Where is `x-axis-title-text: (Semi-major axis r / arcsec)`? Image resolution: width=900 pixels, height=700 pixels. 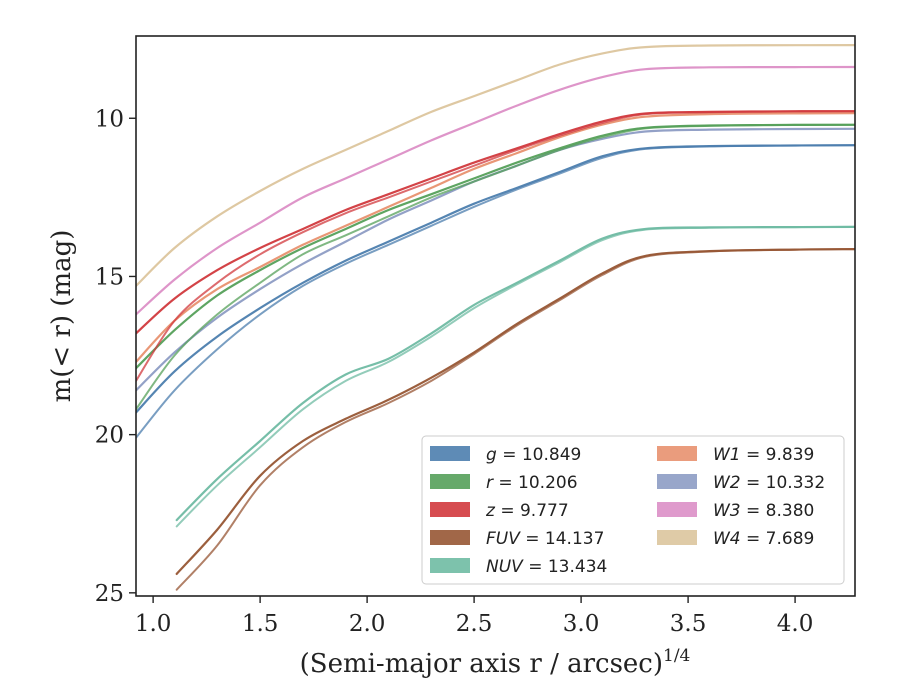 x-axis-title-text: (Semi-major axis r / arcsec) is located at coordinates (481, 664).